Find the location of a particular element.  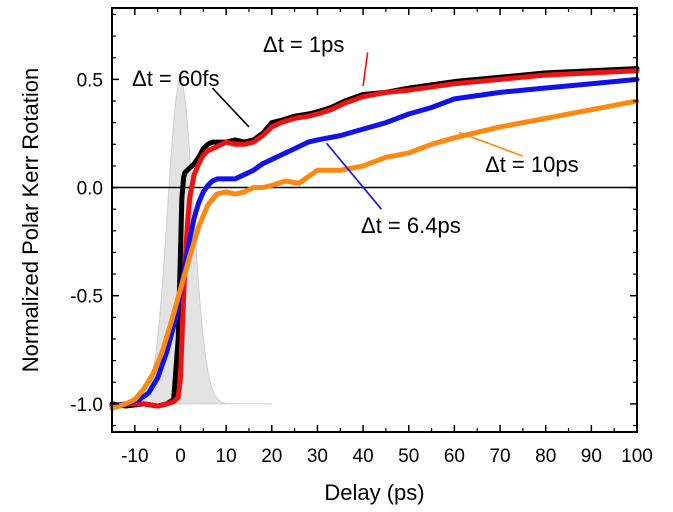

y-tick-label: 0.0 is located at coordinates (90, 189).